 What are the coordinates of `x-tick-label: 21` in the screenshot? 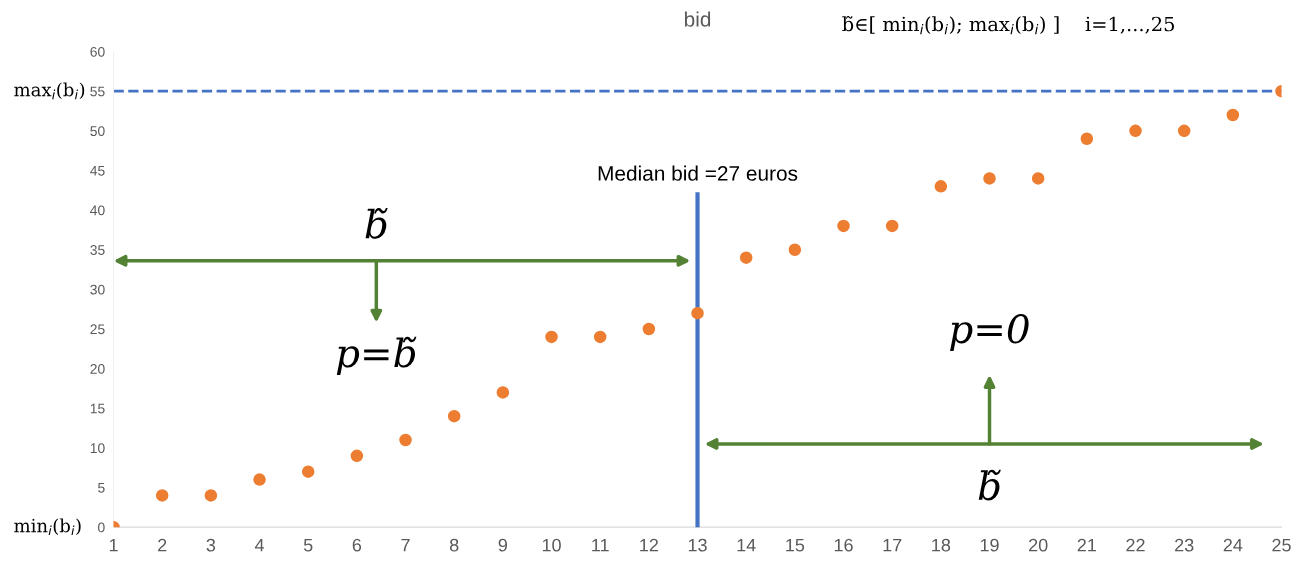 It's located at (1087, 545).